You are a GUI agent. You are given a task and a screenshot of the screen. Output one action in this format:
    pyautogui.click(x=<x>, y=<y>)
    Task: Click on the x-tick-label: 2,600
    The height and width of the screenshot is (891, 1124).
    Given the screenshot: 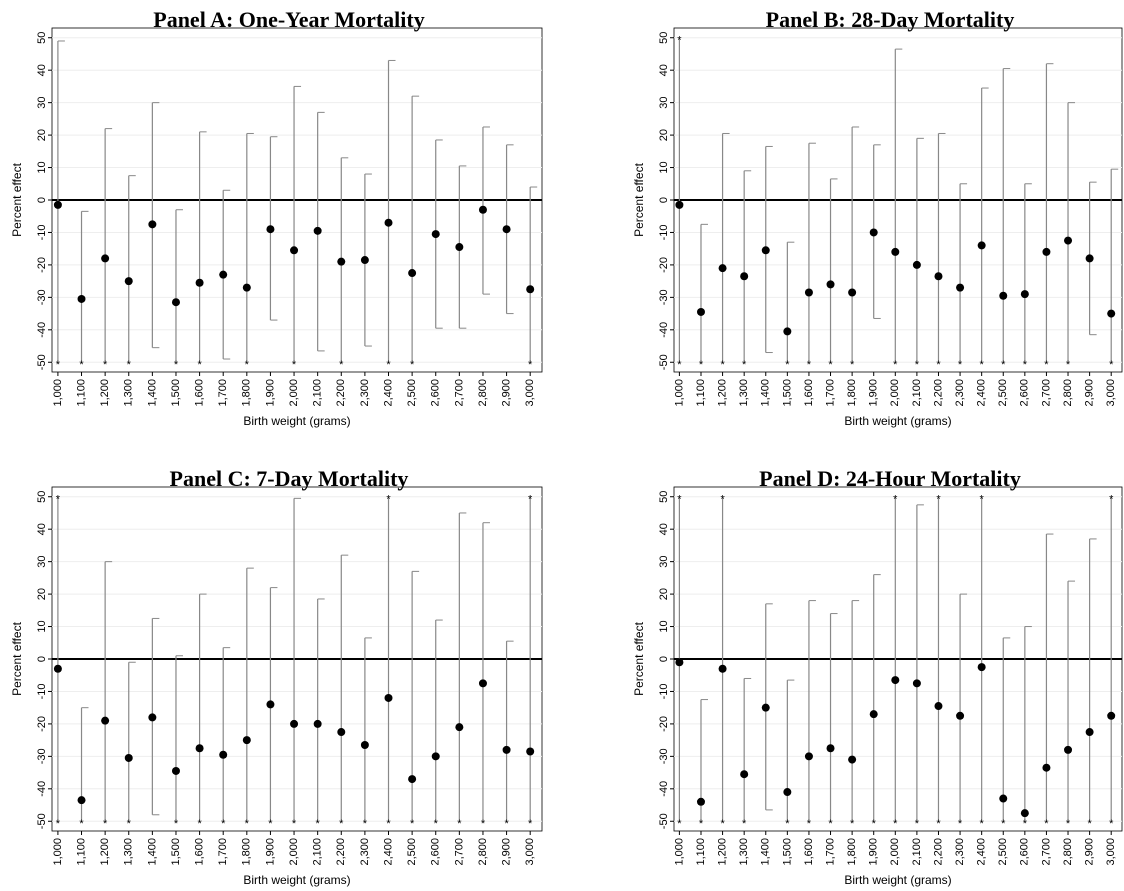 What is the action you would take?
    pyautogui.click(x=1025, y=852)
    